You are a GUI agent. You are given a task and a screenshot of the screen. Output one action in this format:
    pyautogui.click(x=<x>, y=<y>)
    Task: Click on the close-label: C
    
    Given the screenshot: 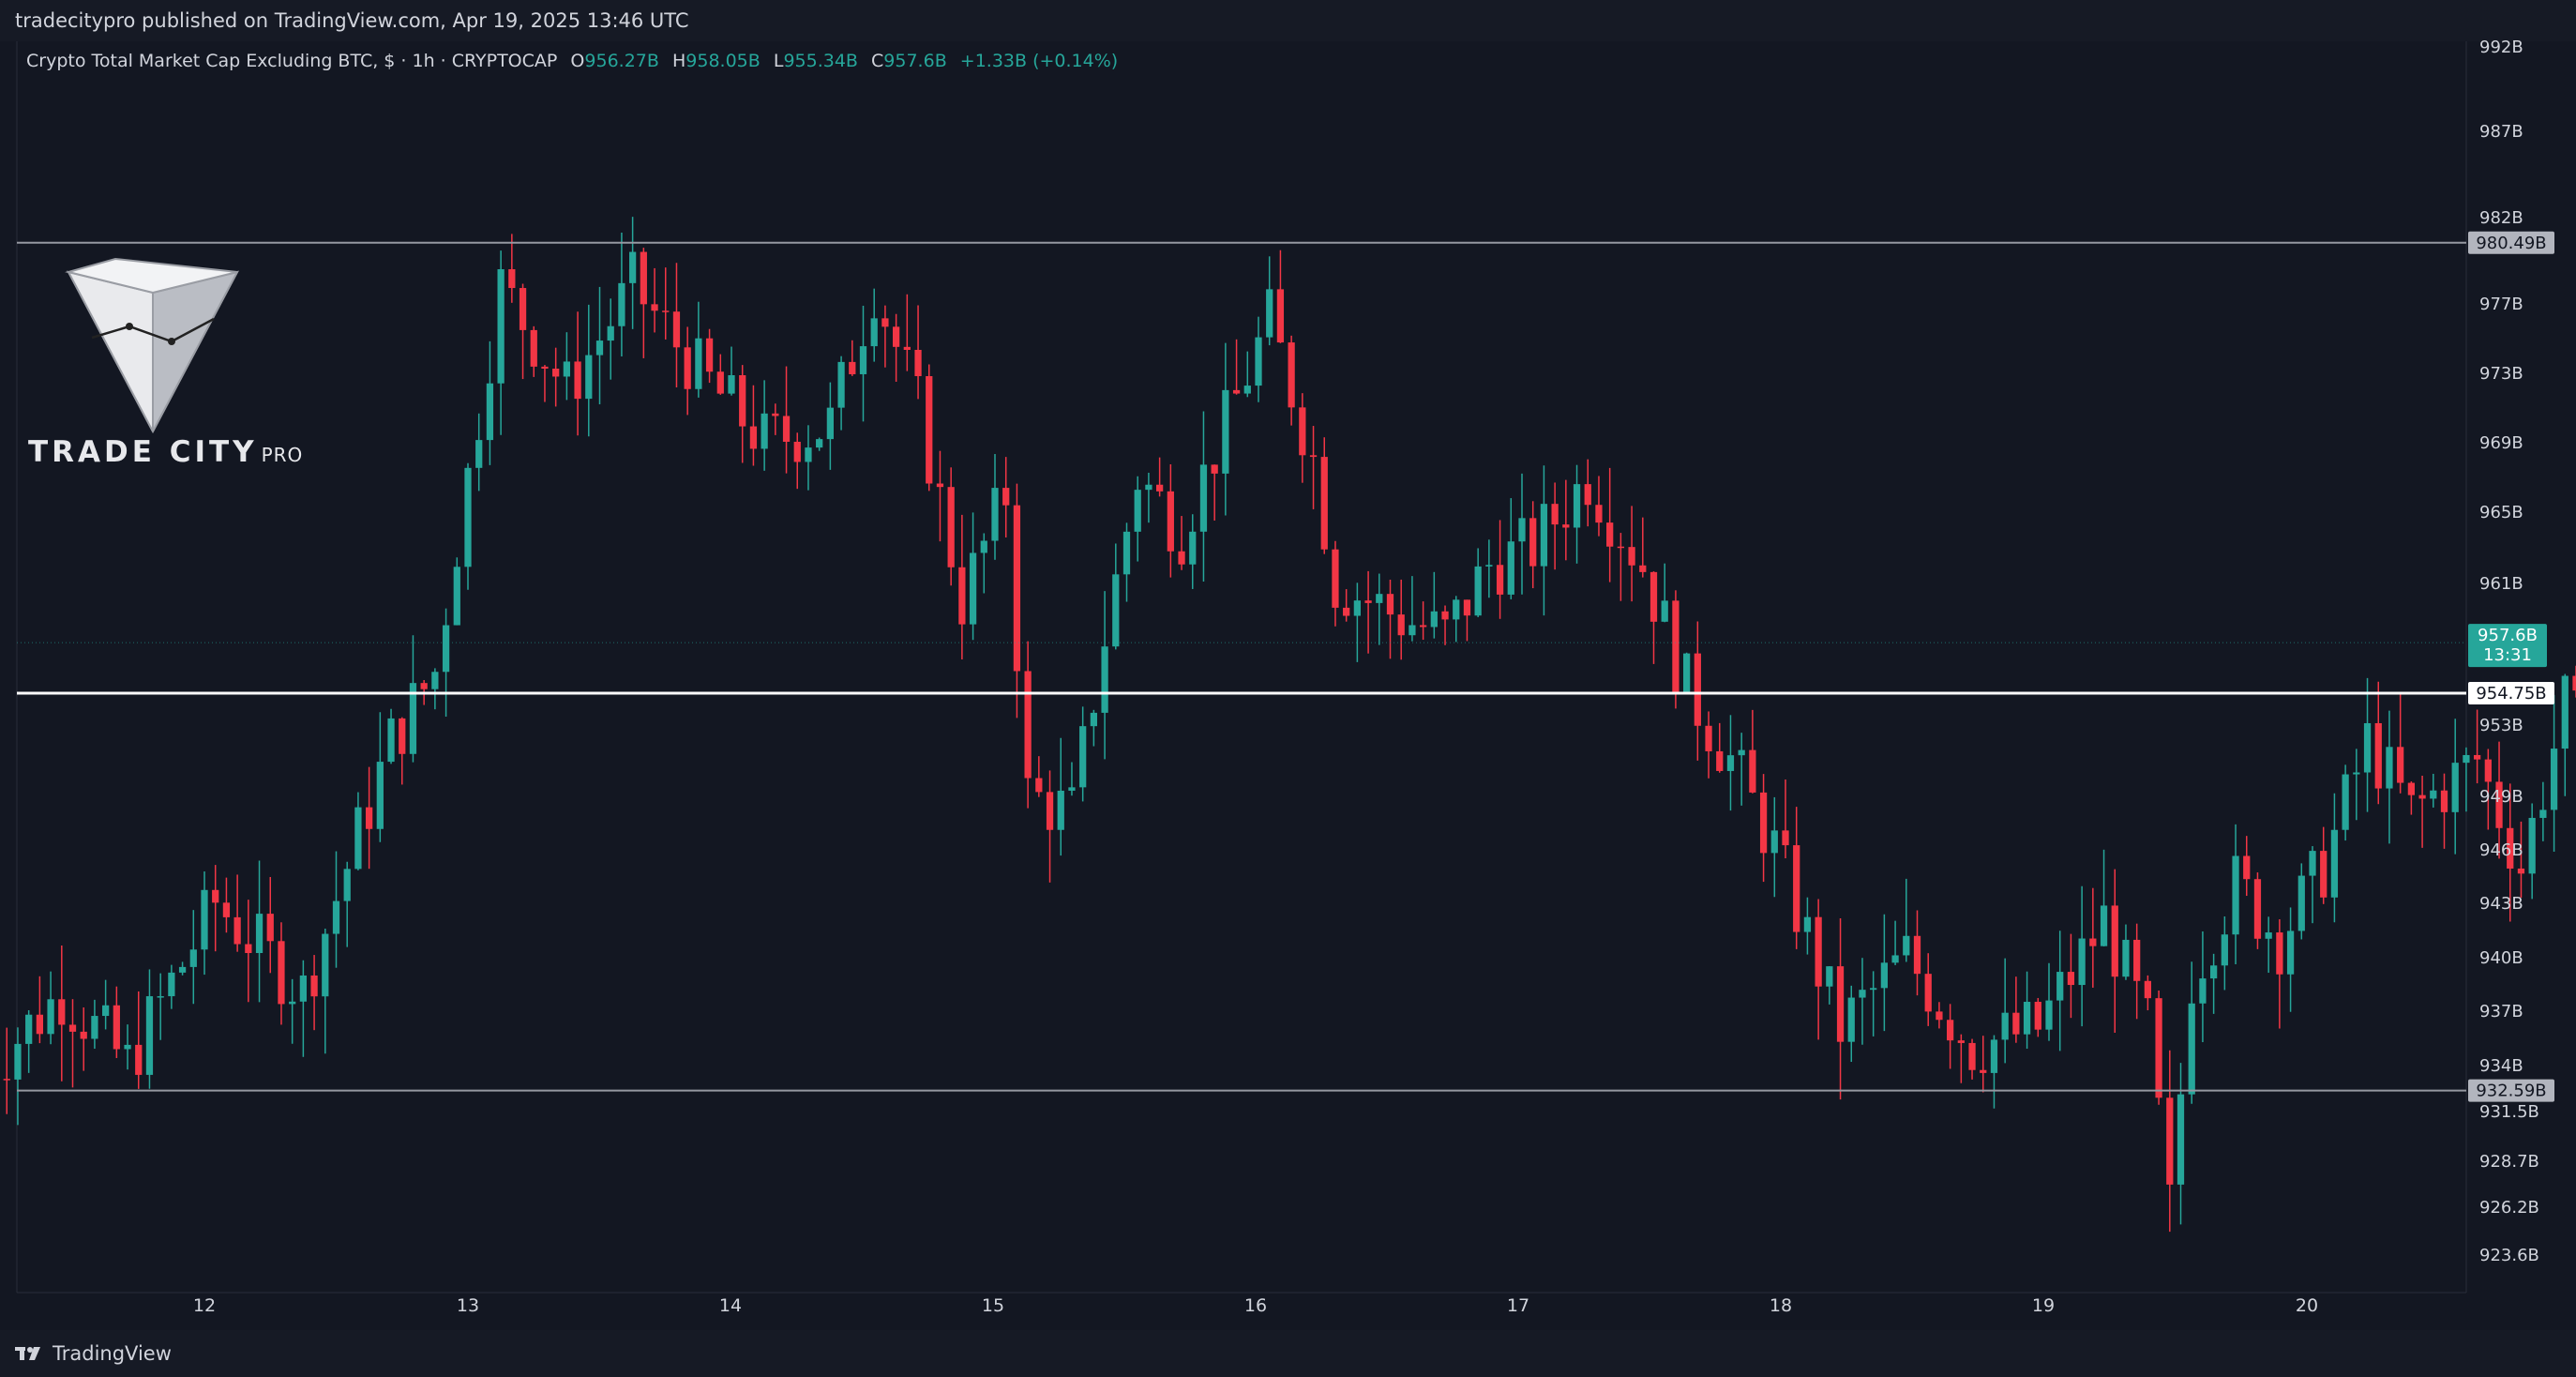 What is the action you would take?
    pyautogui.click(x=877, y=61)
    